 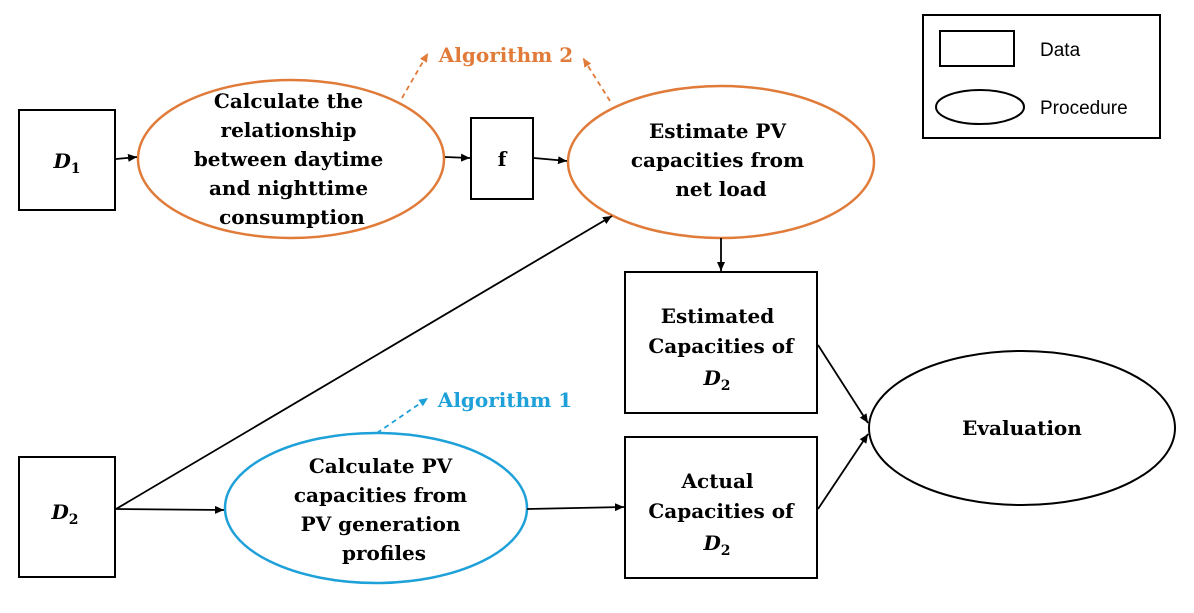 I want to click on calc-relationship-ellipse, so click(x=291, y=159).